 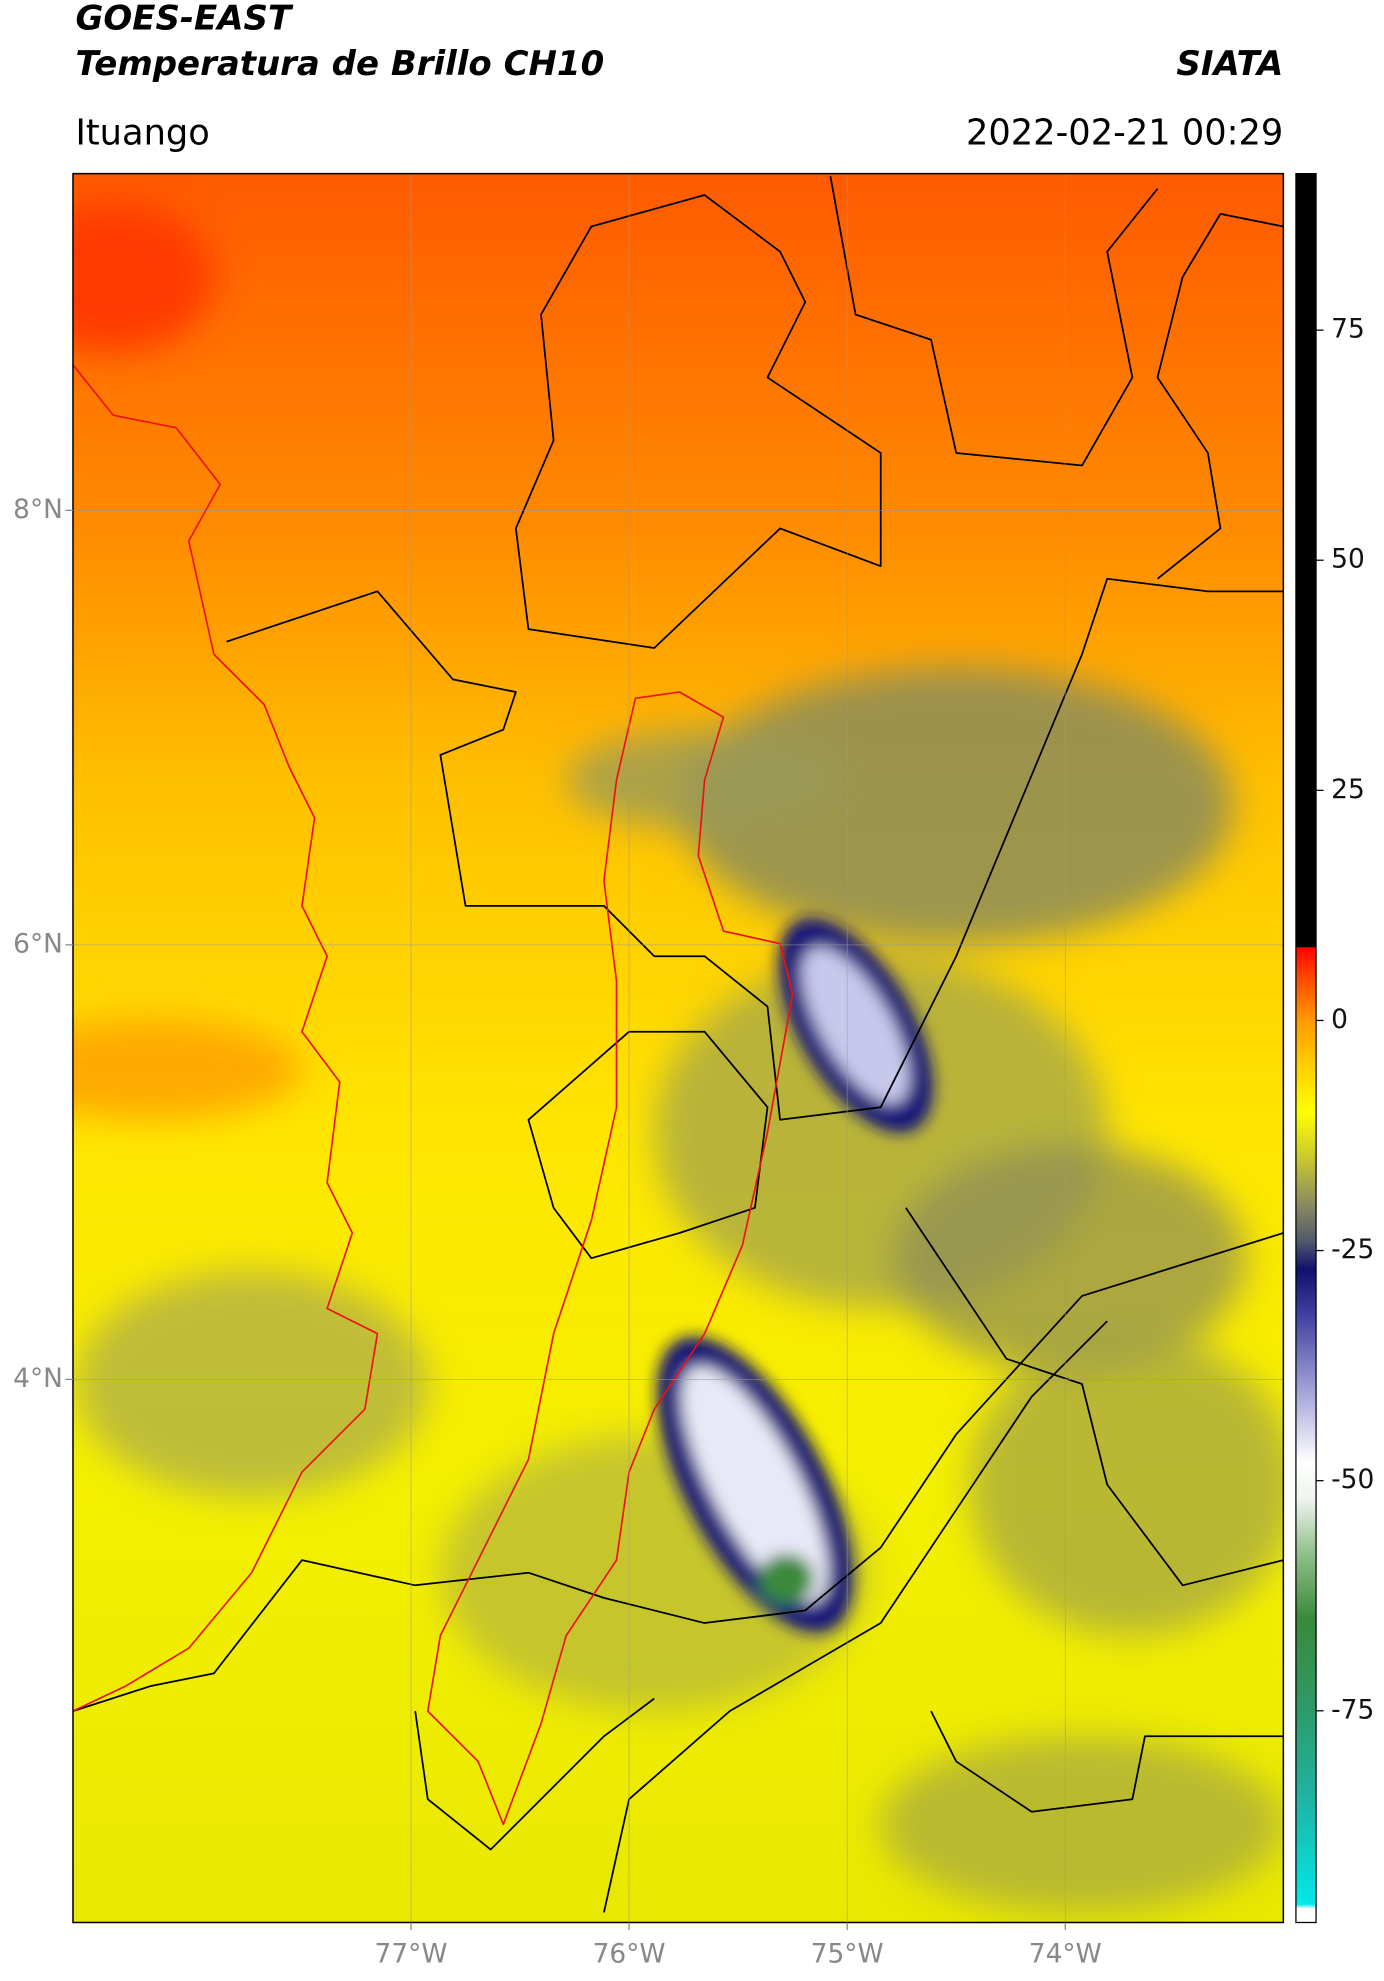 I want to click on y-tick-label: 8°N, so click(x=38, y=509).